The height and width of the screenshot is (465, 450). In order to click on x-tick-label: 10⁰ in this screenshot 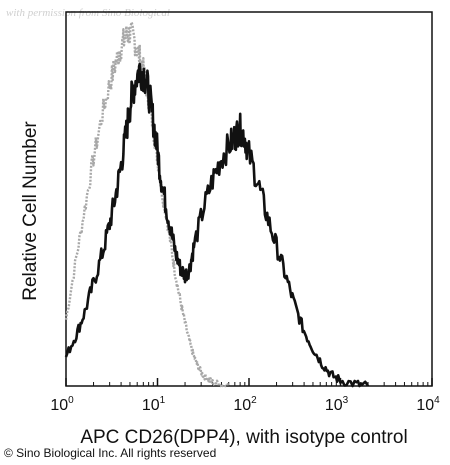, I will do `click(62, 404)`.